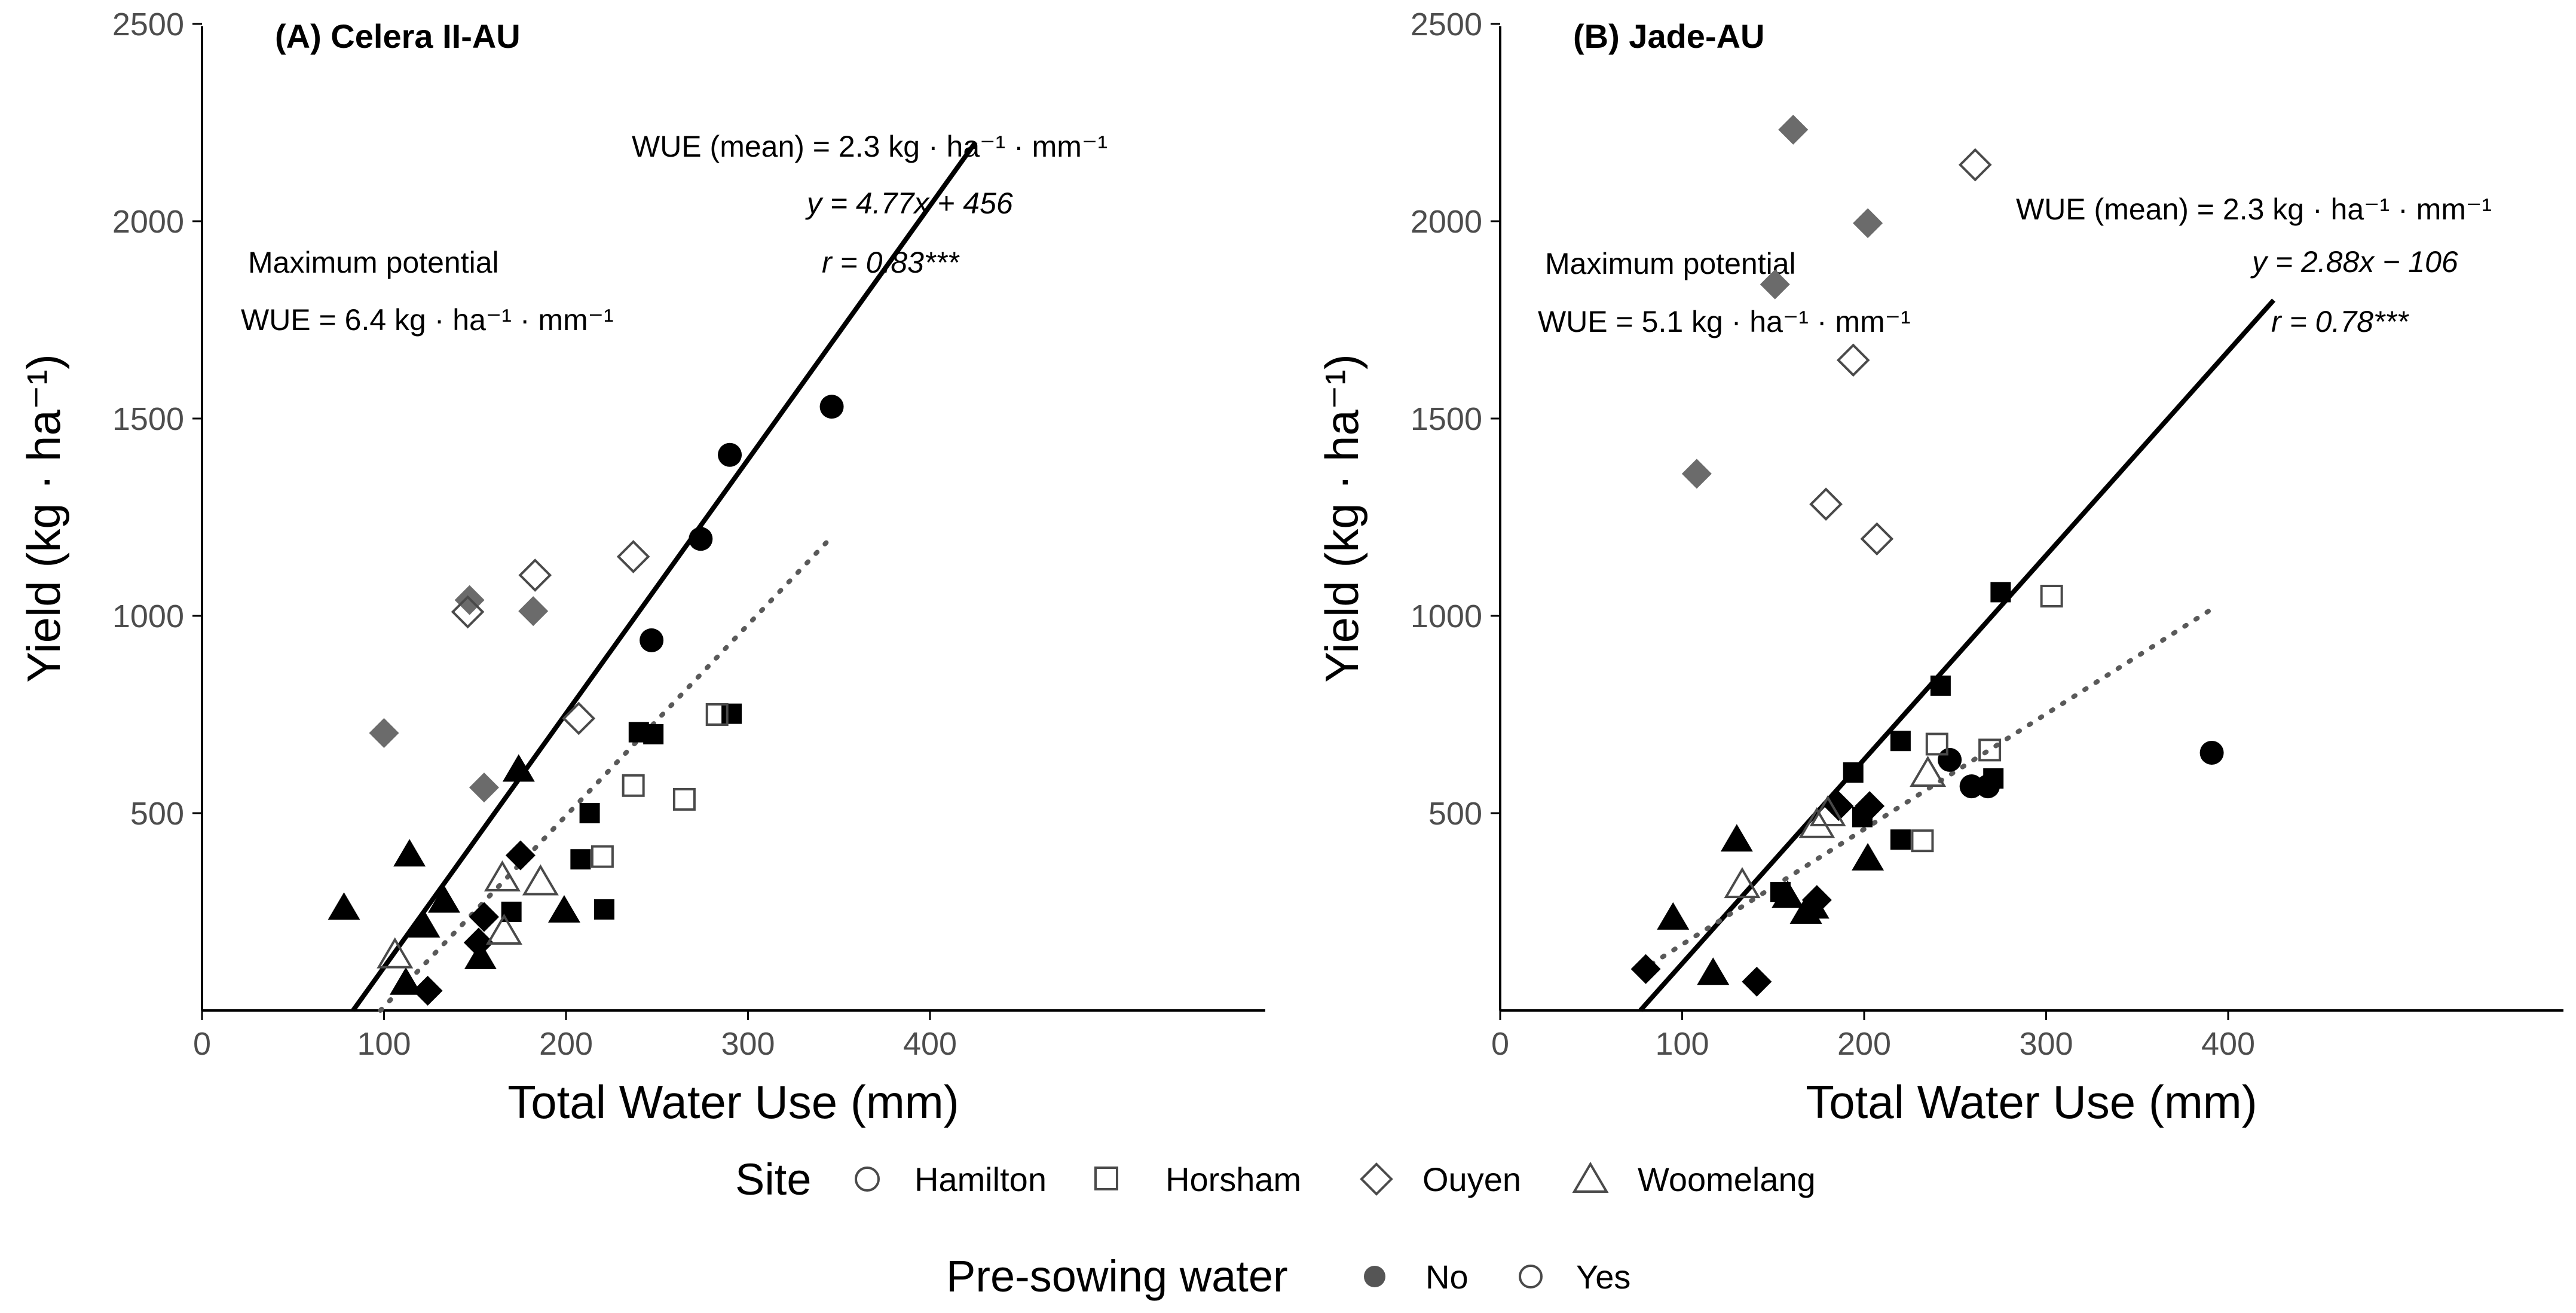 The height and width of the screenshot is (1313, 2576). I want to click on panel-a-equation: y = 4.77x + 456, so click(909, 203).